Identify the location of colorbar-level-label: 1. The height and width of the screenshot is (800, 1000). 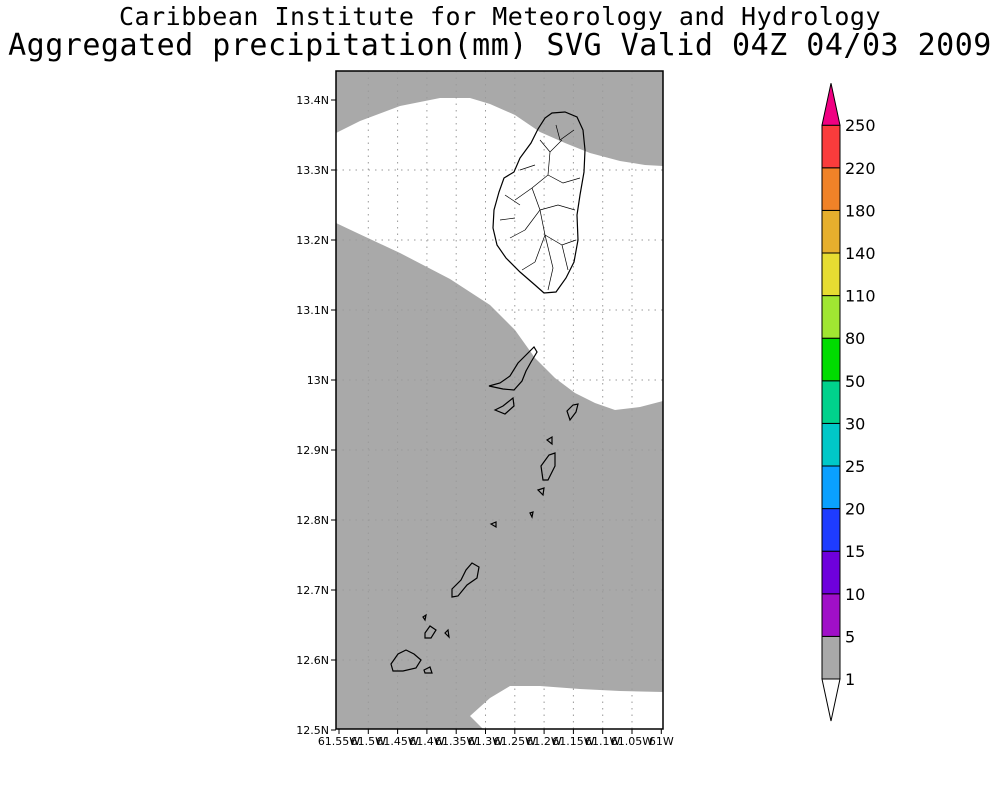
(850, 679).